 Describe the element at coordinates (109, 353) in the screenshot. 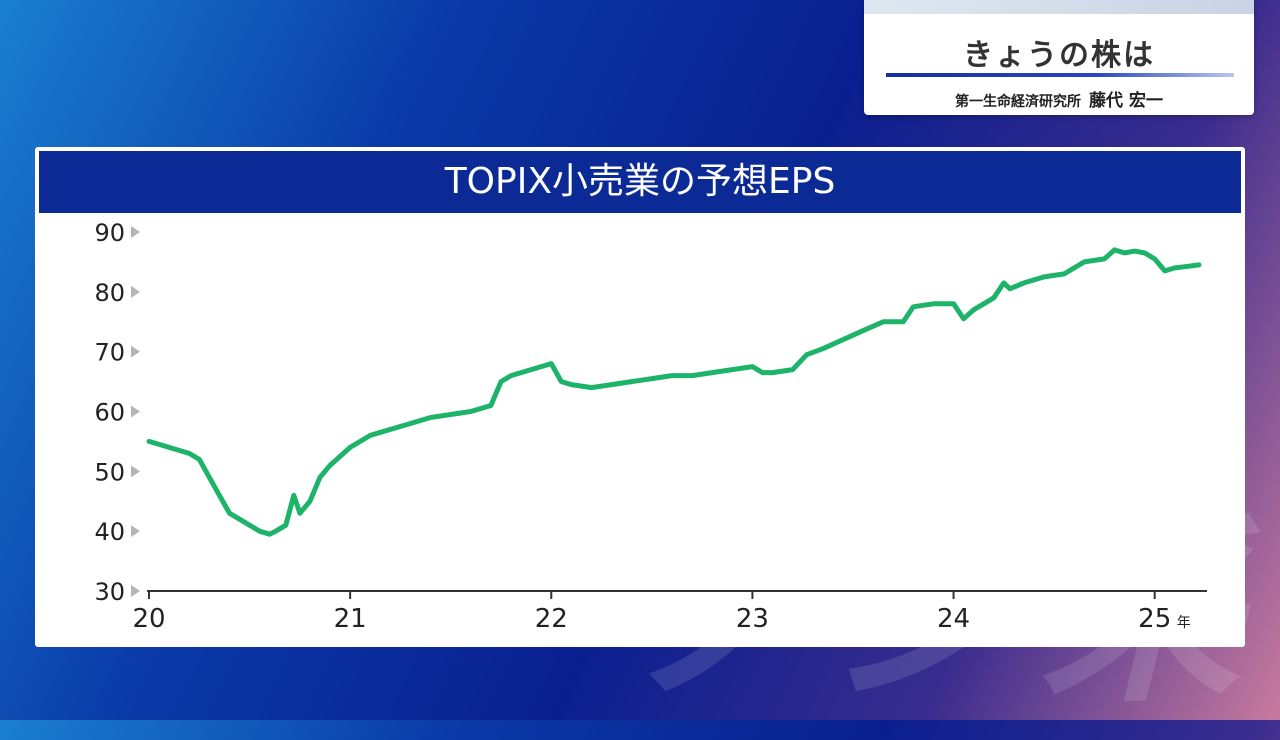

I see `y-tick-label: 70` at that location.